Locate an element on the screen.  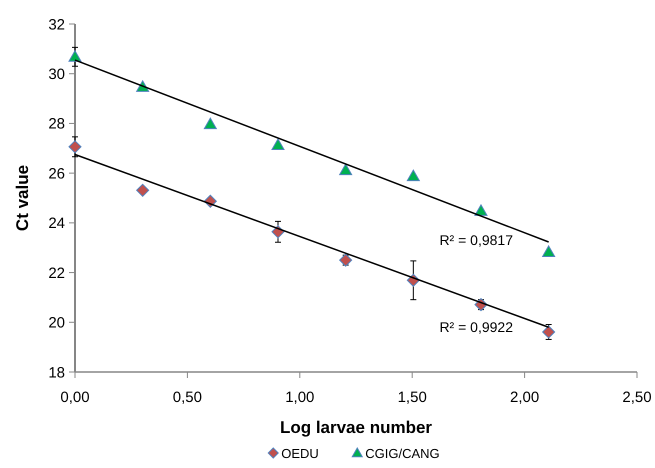
x-tick-label: 0,00 is located at coordinates (75, 397).